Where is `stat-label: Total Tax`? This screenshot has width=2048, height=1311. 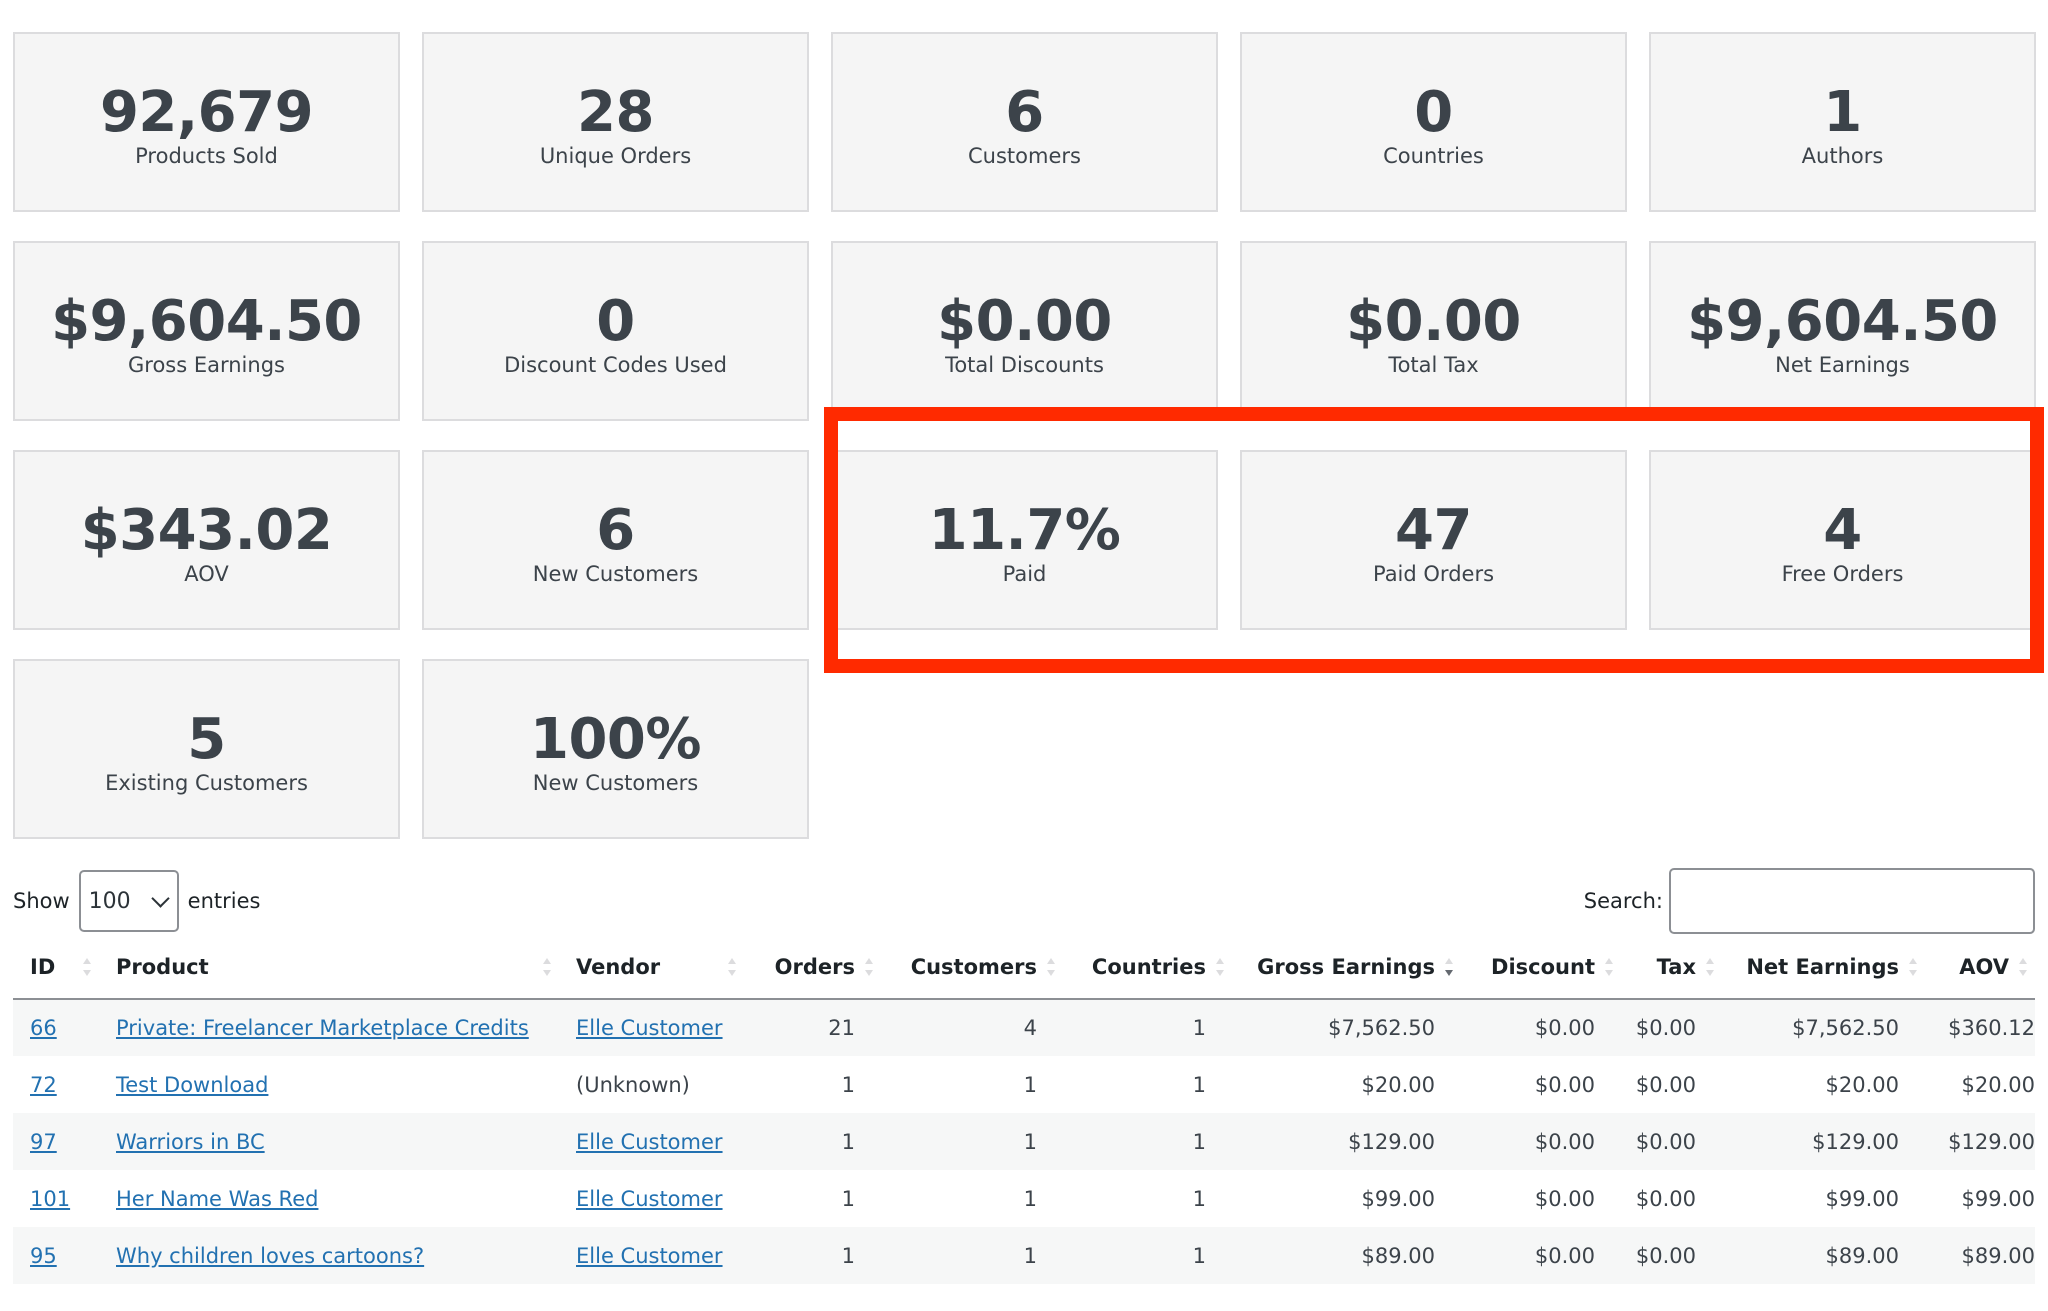
stat-label: Total Tax is located at coordinates (1433, 364).